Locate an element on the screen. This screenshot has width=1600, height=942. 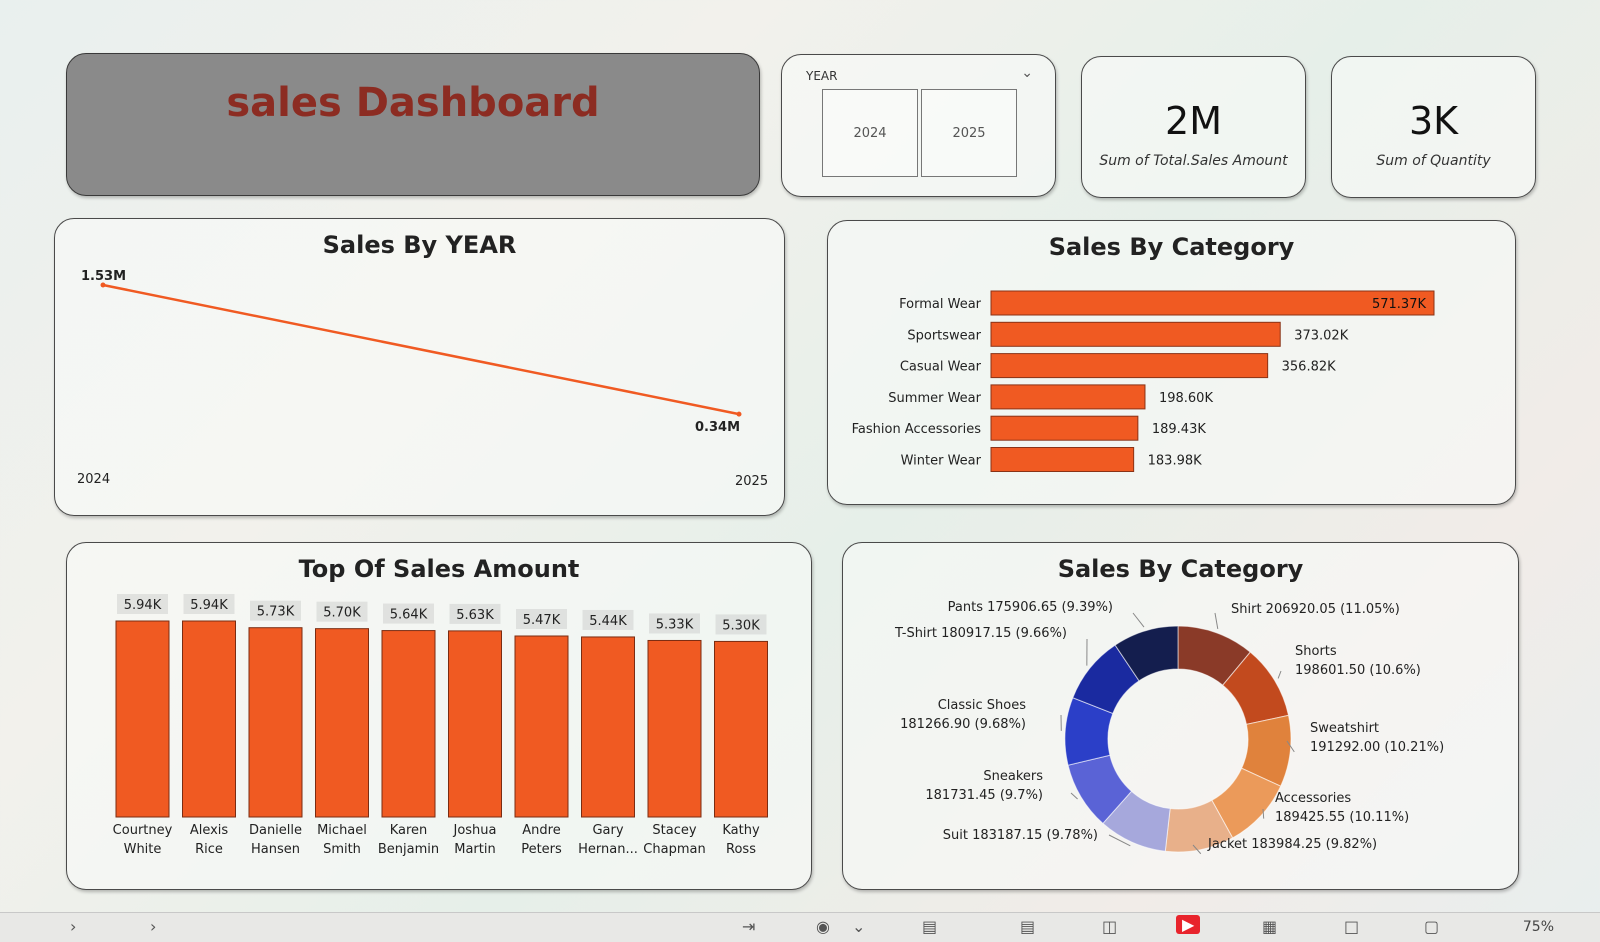
page-icon: ▤ is located at coordinates (1027, 926).